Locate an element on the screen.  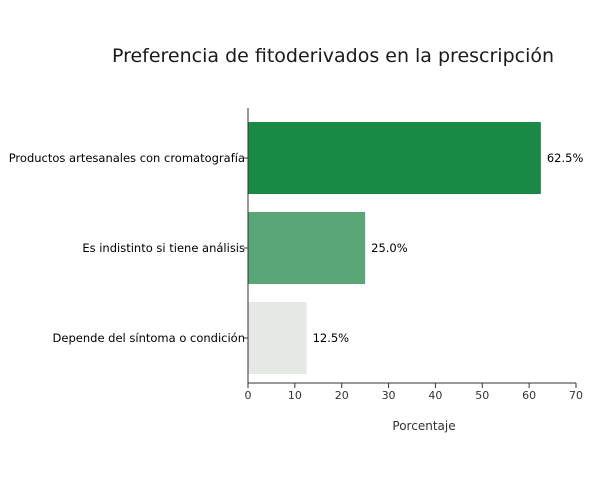
x-tick-label: 60 is located at coordinates (529, 395).